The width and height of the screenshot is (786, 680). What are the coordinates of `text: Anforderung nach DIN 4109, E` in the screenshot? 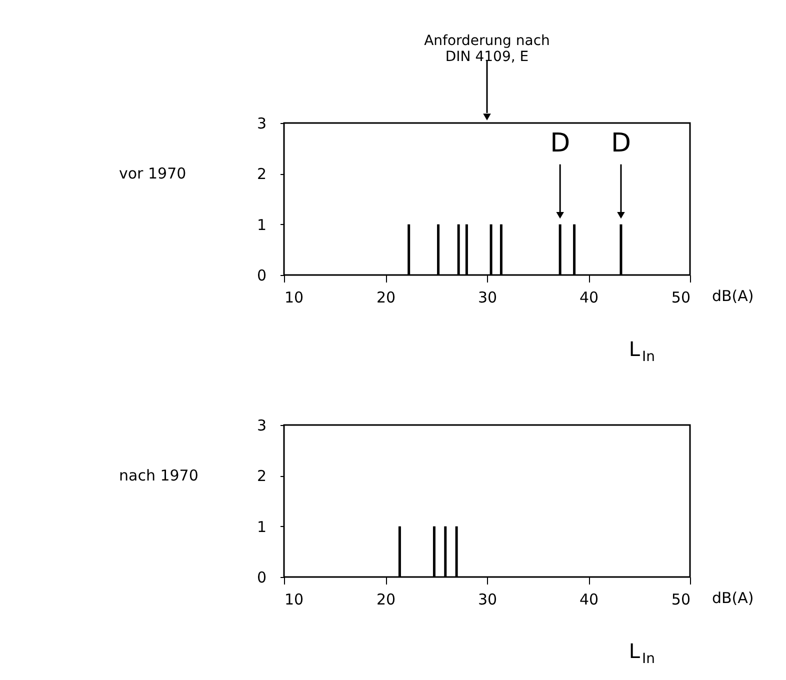 It's located at (487, 49).